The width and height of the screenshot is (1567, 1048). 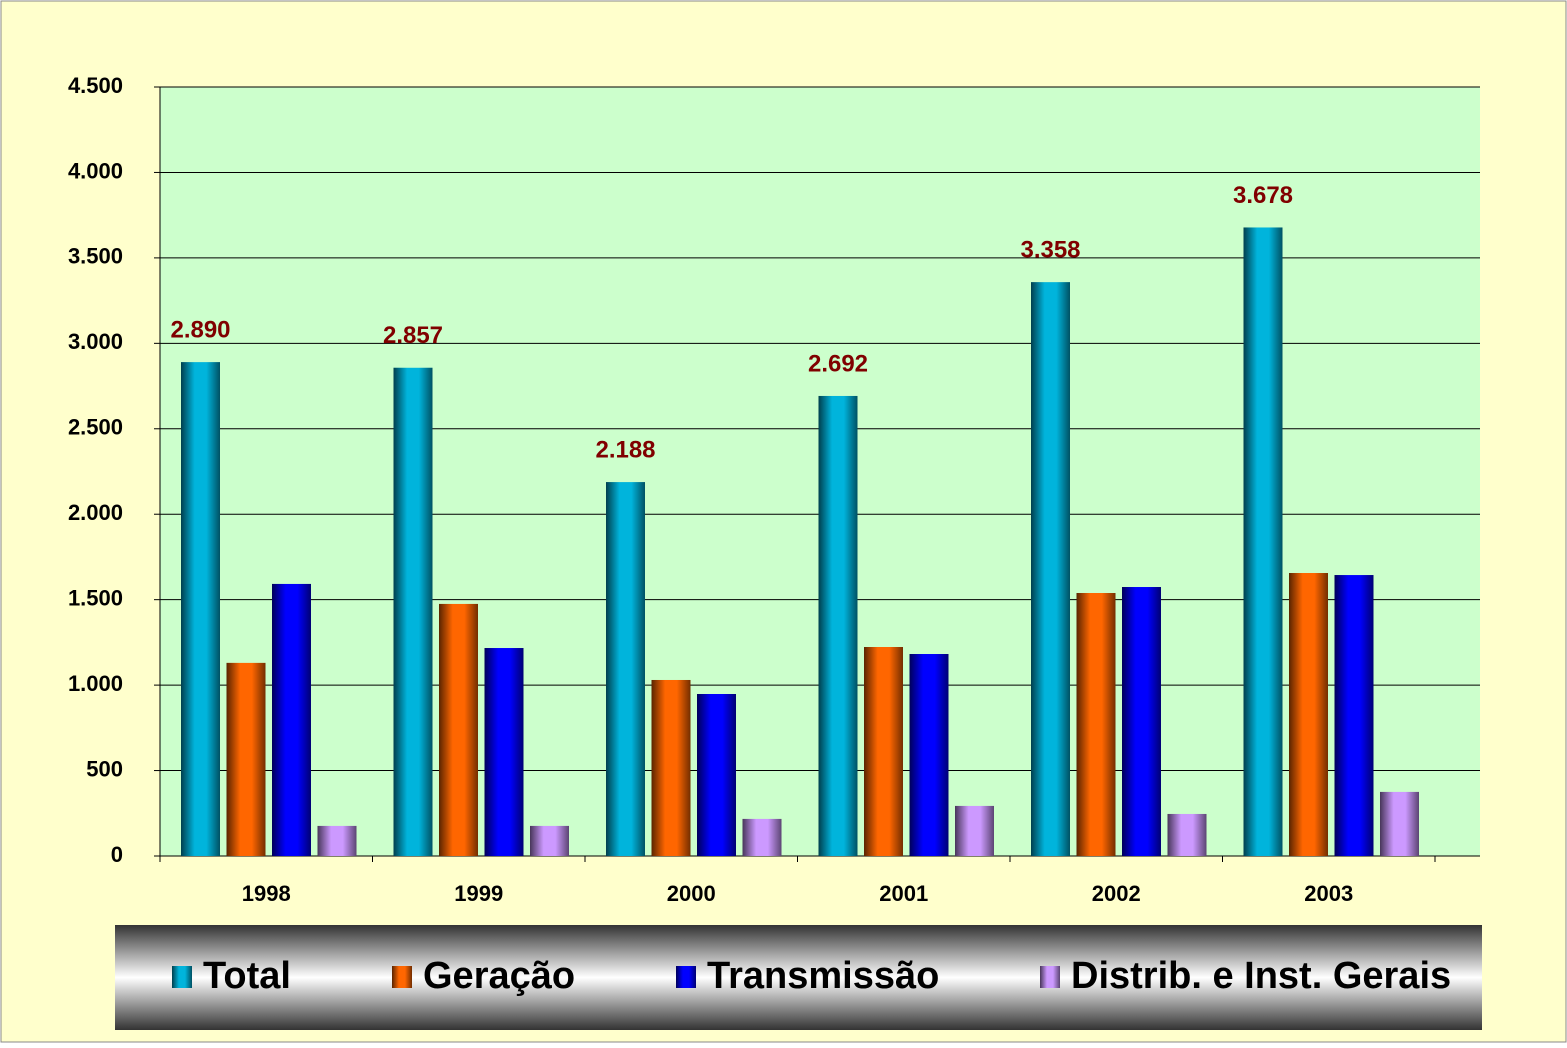 What do you see at coordinates (691, 893) in the screenshot?
I see `x-tick-label: 2000` at bounding box center [691, 893].